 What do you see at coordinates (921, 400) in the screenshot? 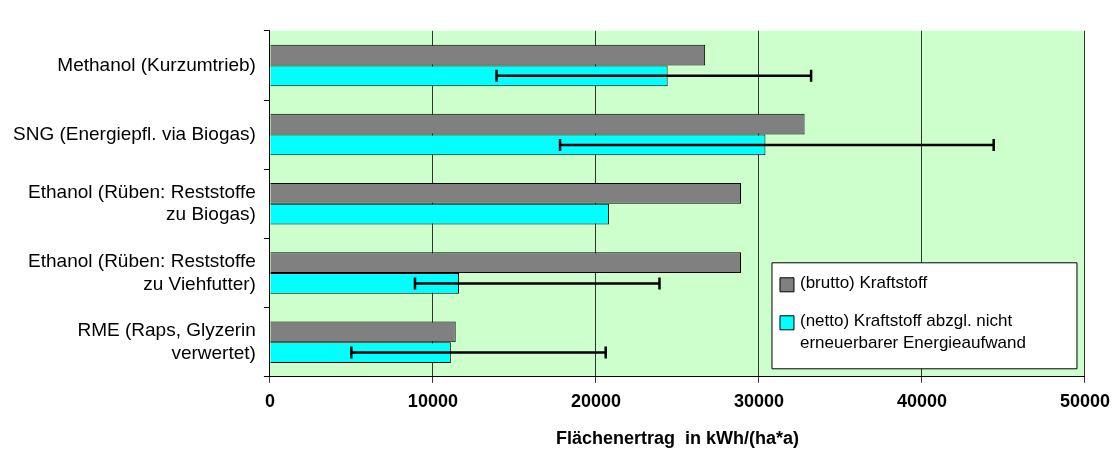
I see `x-tick-label: 40000` at bounding box center [921, 400].